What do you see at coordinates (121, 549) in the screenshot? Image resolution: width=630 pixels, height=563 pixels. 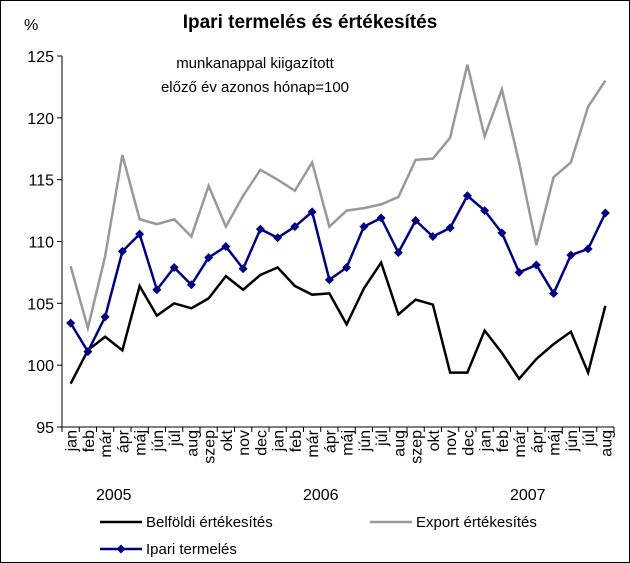 I see `legend-marker` at bounding box center [121, 549].